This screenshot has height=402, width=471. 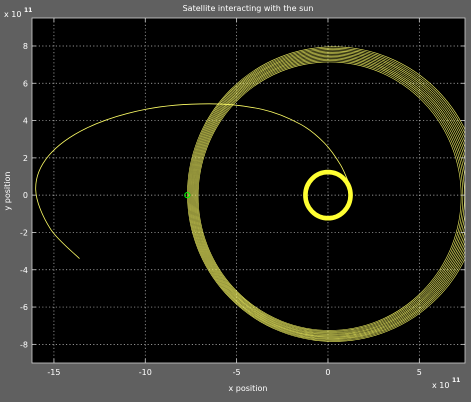 What do you see at coordinates (187, 195) in the screenshot?
I see `start-point-marker` at bounding box center [187, 195].